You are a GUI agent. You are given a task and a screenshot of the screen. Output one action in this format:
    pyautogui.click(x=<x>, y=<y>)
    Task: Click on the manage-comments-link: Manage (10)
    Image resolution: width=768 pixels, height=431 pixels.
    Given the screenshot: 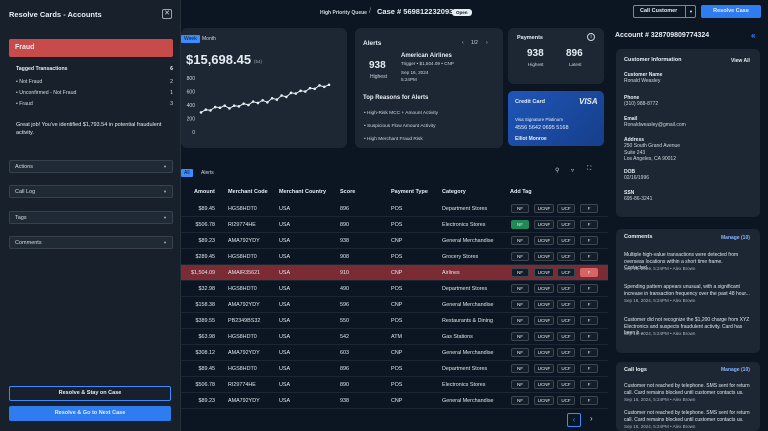 What is the action you would take?
    pyautogui.click(x=735, y=238)
    